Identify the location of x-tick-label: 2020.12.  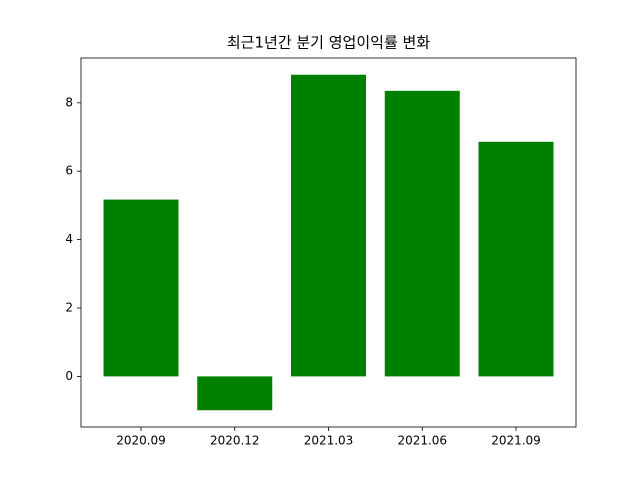
(235, 441).